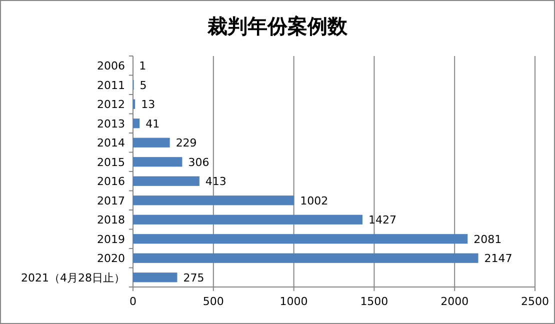 This screenshot has height=324, width=555. I want to click on data-label: 1002, so click(314, 201).